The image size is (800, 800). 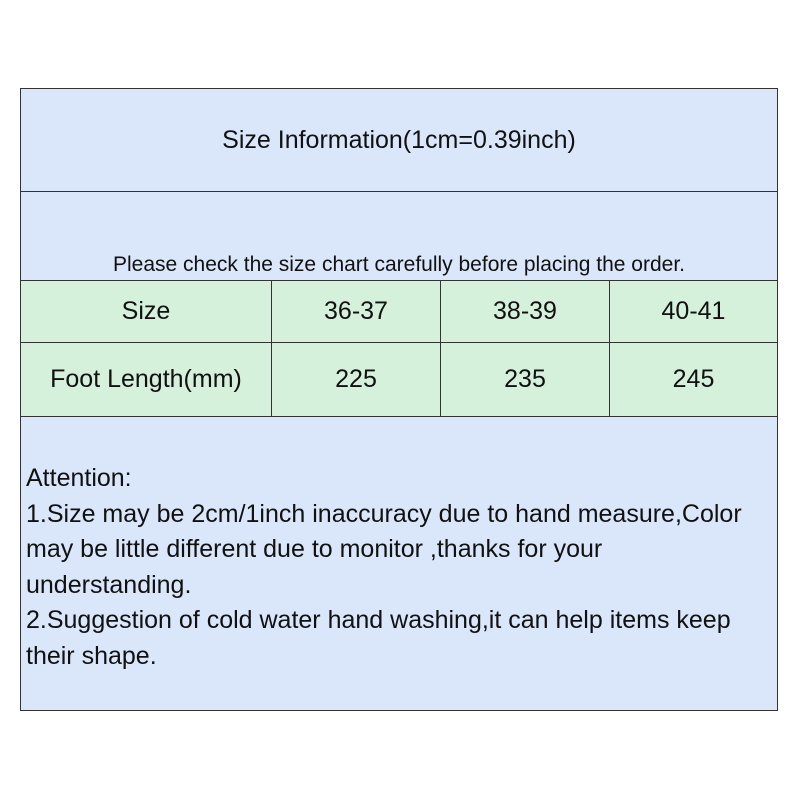 What do you see at coordinates (693, 312) in the screenshot?
I see `header-40-41: 40-41` at bounding box center [693, 312].